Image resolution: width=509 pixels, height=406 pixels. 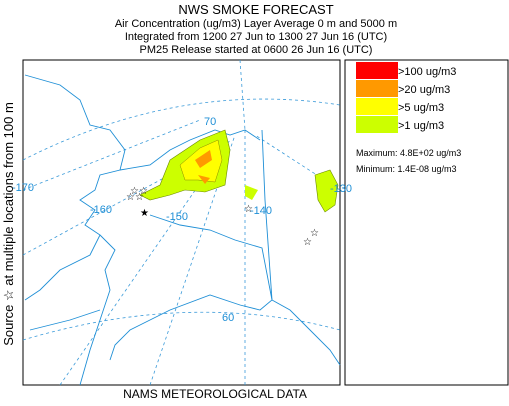 What do you see at coordinates (177, 217) in the screenshot?
I see `map-label: -150` at bounding box center [177, 217].